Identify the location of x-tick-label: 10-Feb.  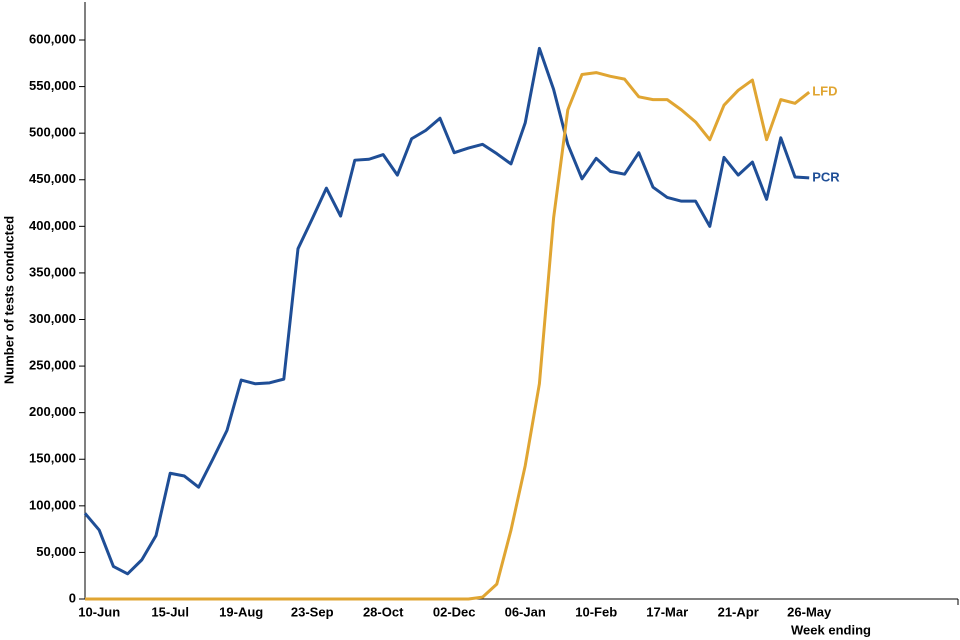
(596, 611).